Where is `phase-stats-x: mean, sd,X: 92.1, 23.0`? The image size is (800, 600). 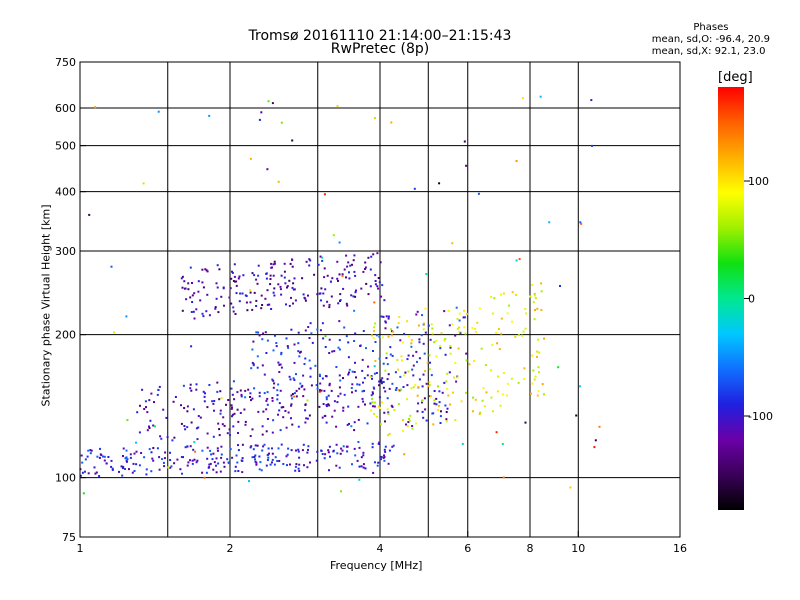 phase-stats-x: mean, sd,X: 92.1, 23.0 is located at coordinates (708, 51).